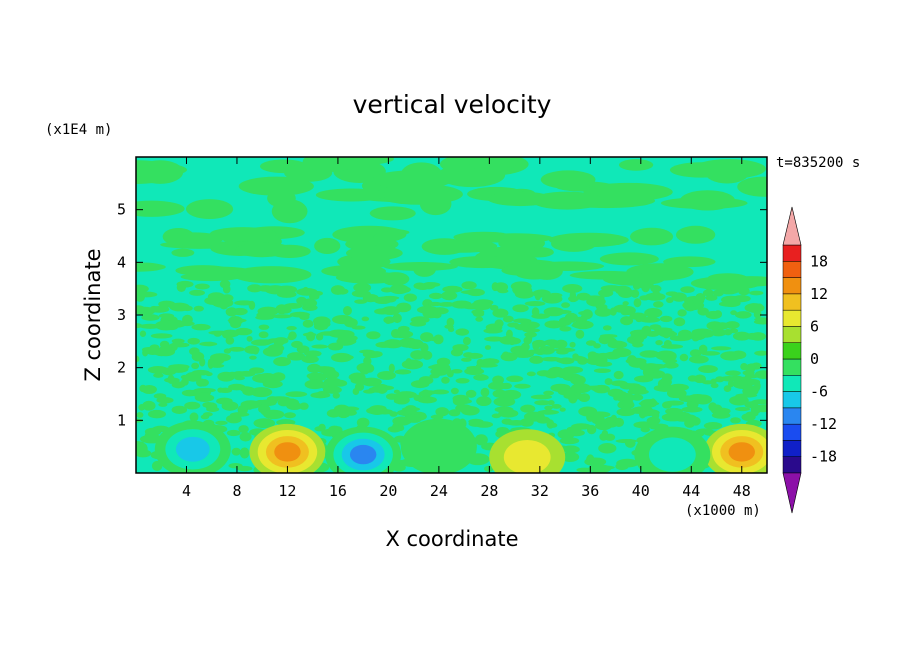 The image size is (904, 654). I want to click on x-tick-label: 4, so click(186, 491).